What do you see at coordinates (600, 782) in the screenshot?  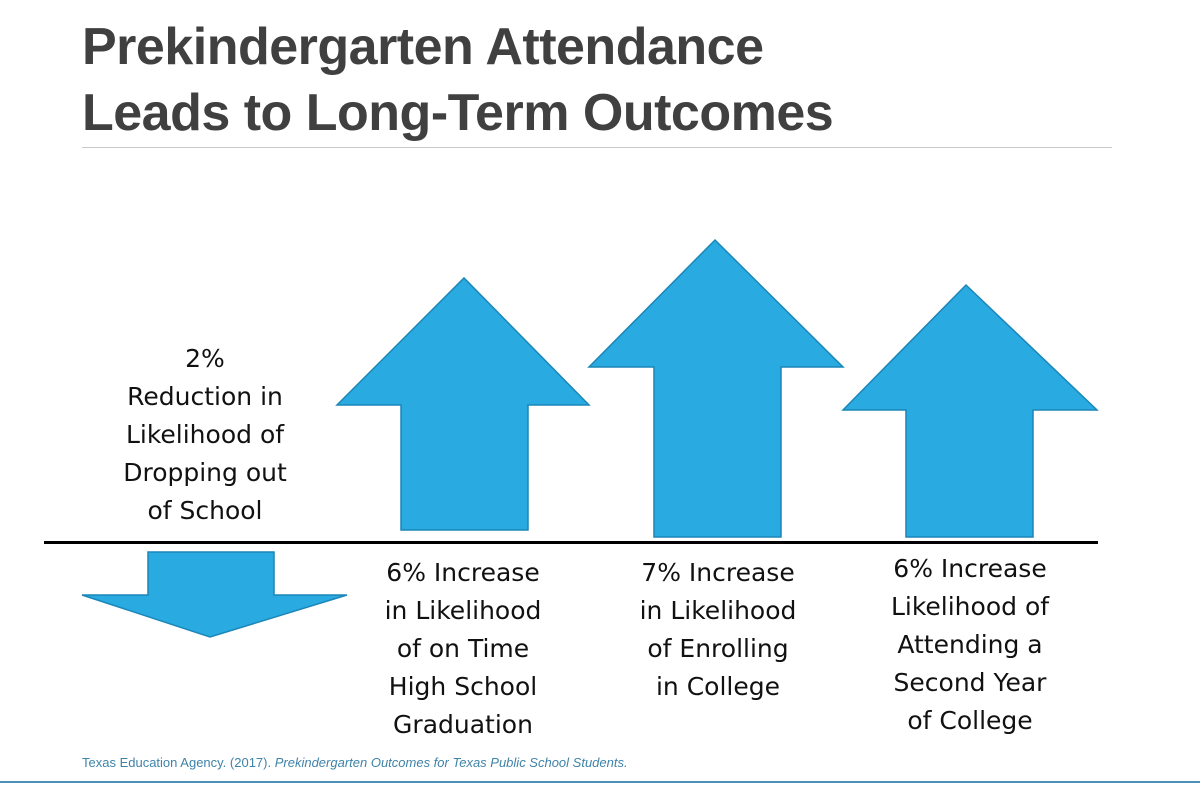 I see `footer-rule` at bounding box center [600, 782].